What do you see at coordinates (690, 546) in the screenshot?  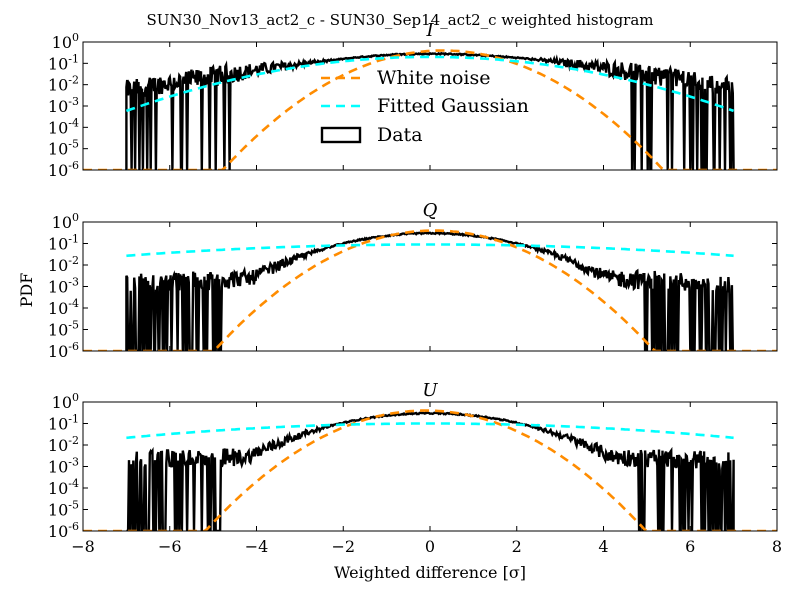 I see `x-tick-label: 6` at bounding box center [690, 546].